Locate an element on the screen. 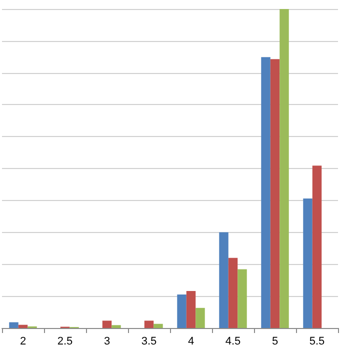 The height and width of the screenshot is (350, 350). x-tick-label: 4.5 is located at coordinates (233, 342).